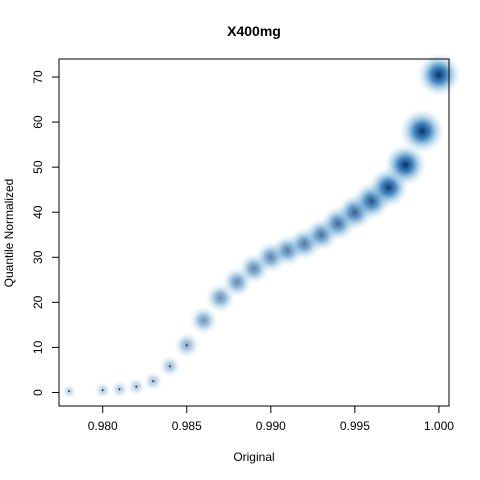  What do you see at coordinates (38, 302) in the screenshot?
I see `y-tick-label: 20` at bounding box center [38, 302].